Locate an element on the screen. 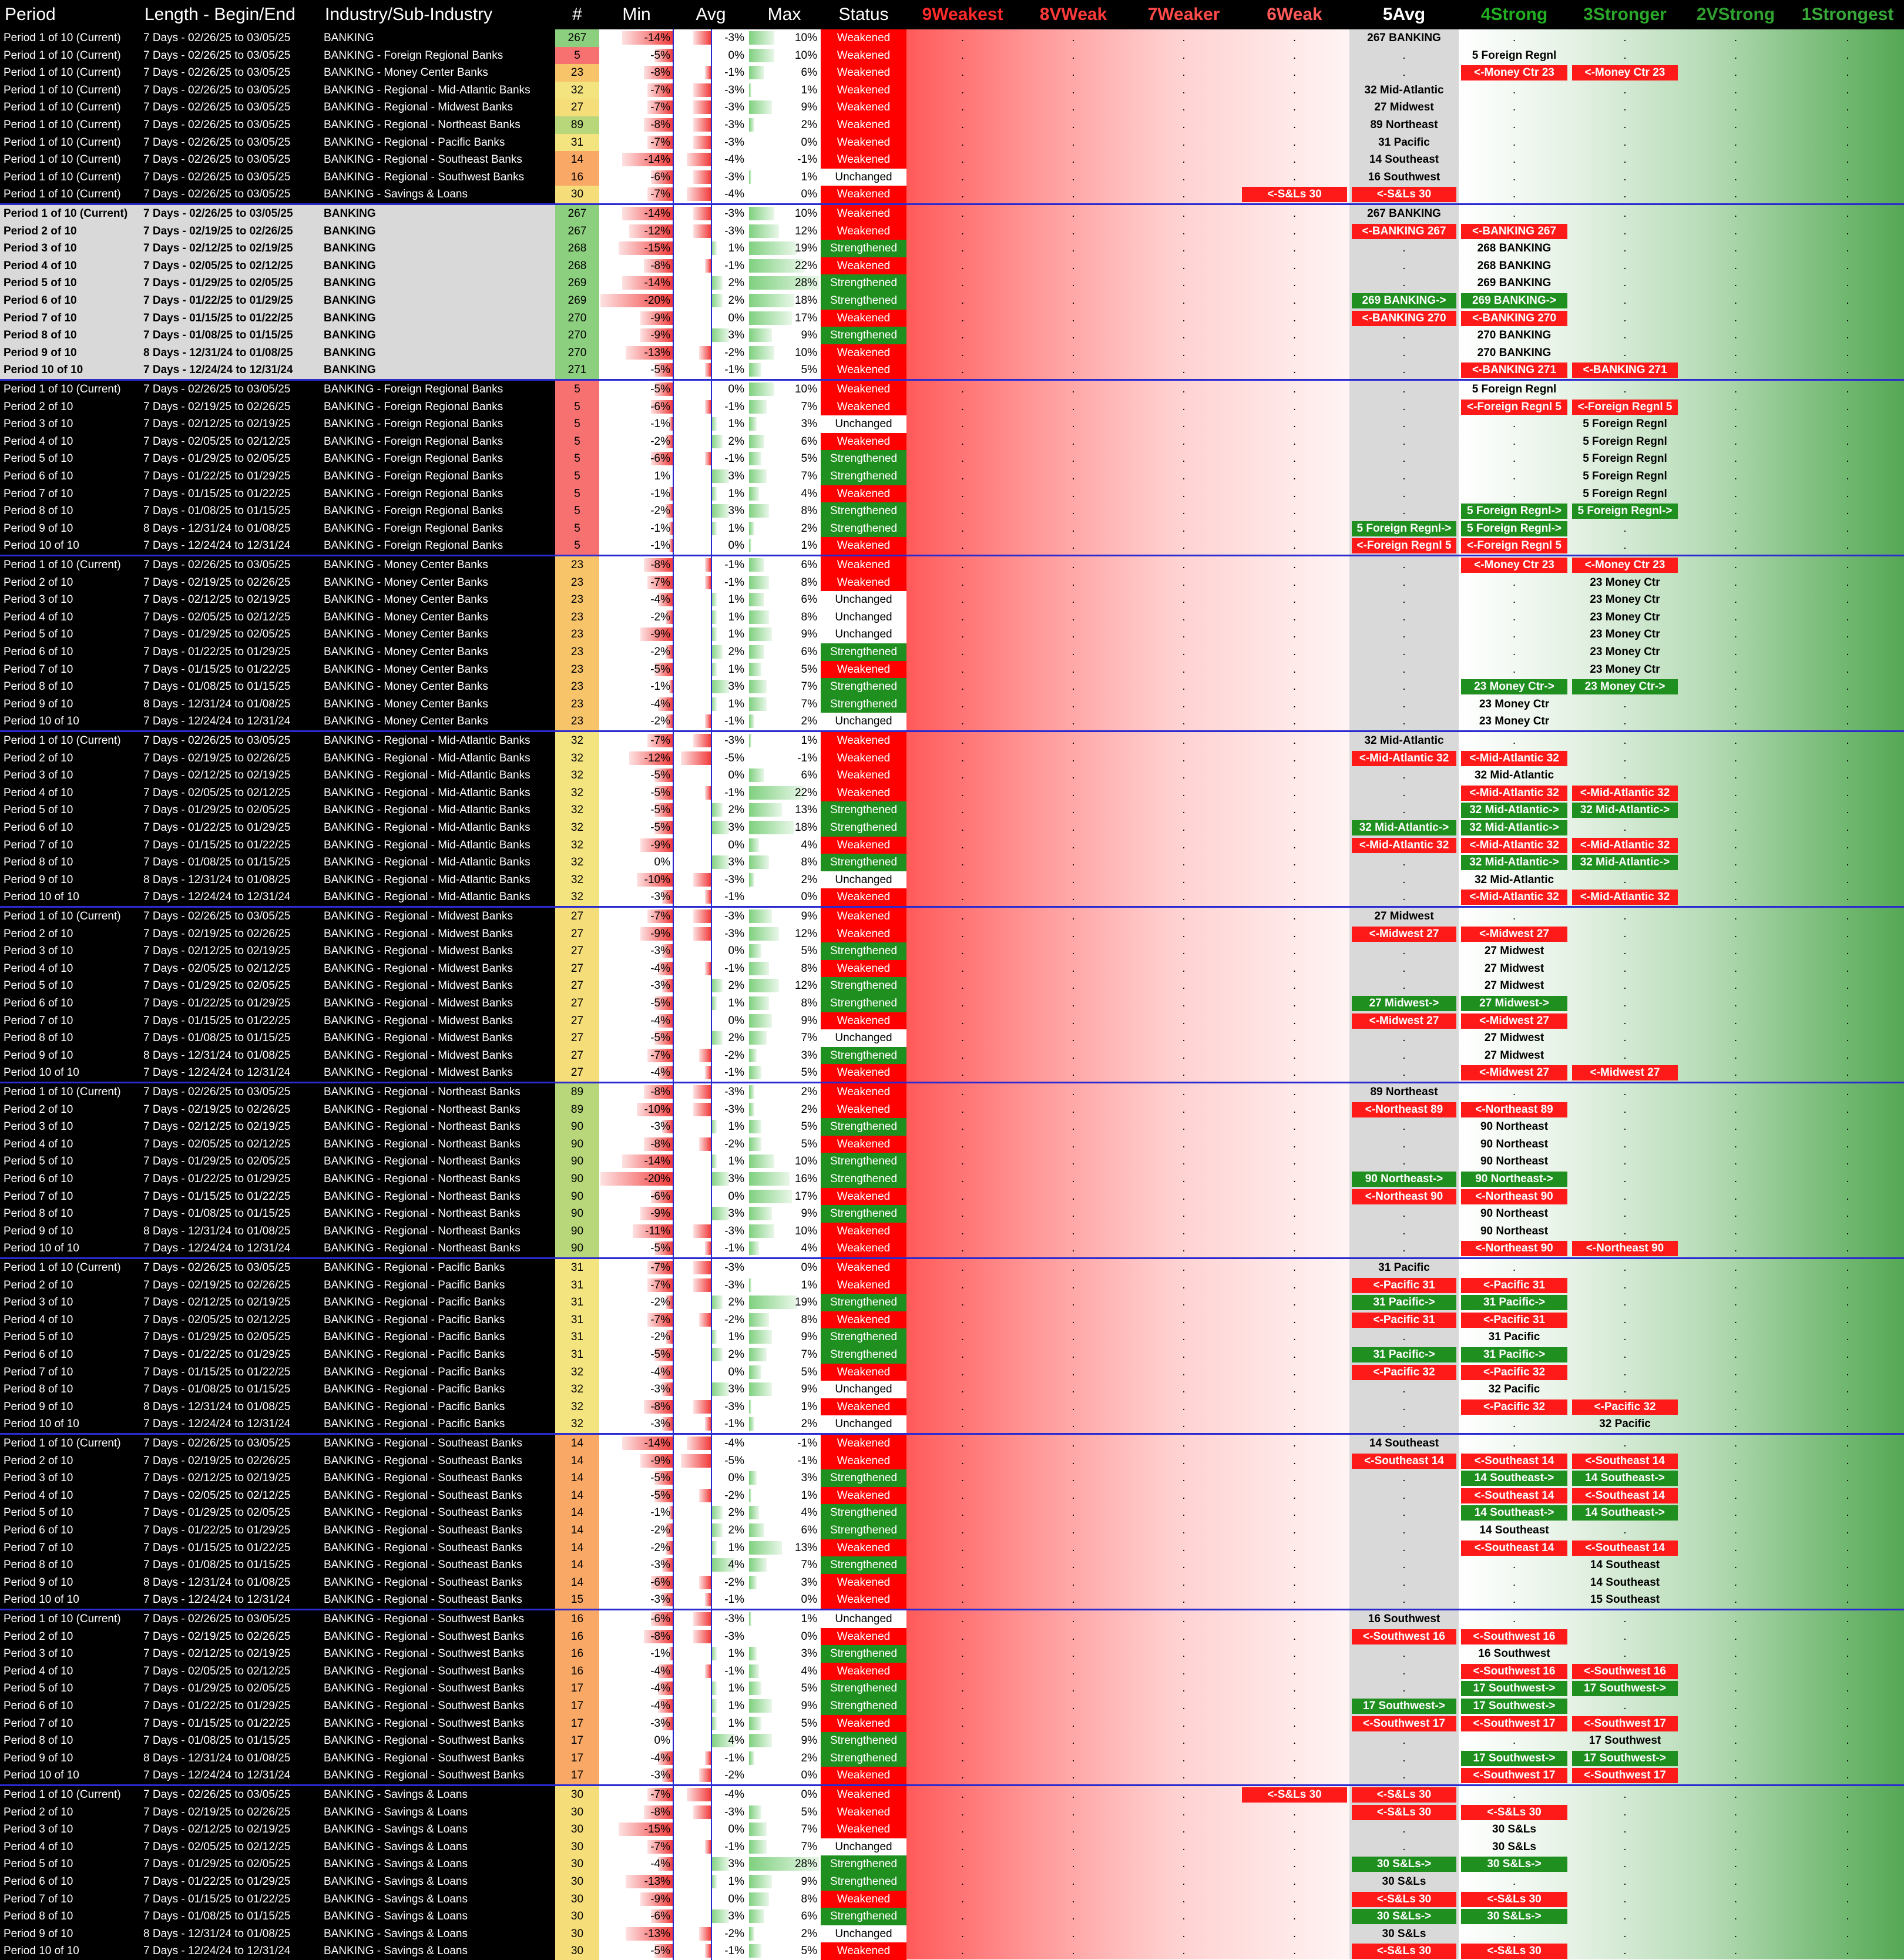 The width and height of the screenshot is (1904, 1960). avg-cell: -2% is located at coordinates (711, 1775).